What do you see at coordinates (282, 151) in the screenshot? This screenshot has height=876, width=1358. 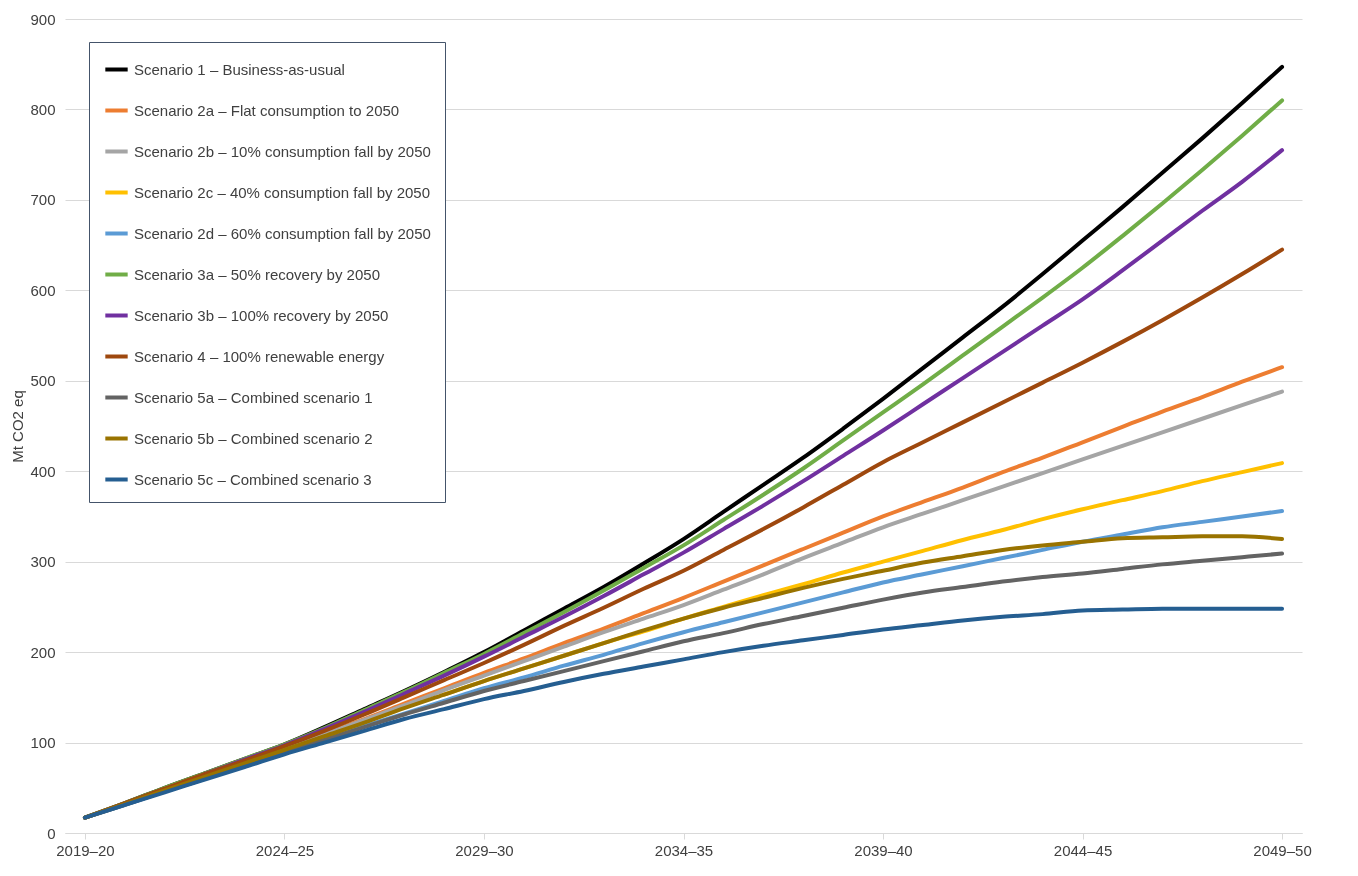 I see `legend-label: Scenario 2b – 10% consumption fall by 2050` at bounding box center [282, 151].